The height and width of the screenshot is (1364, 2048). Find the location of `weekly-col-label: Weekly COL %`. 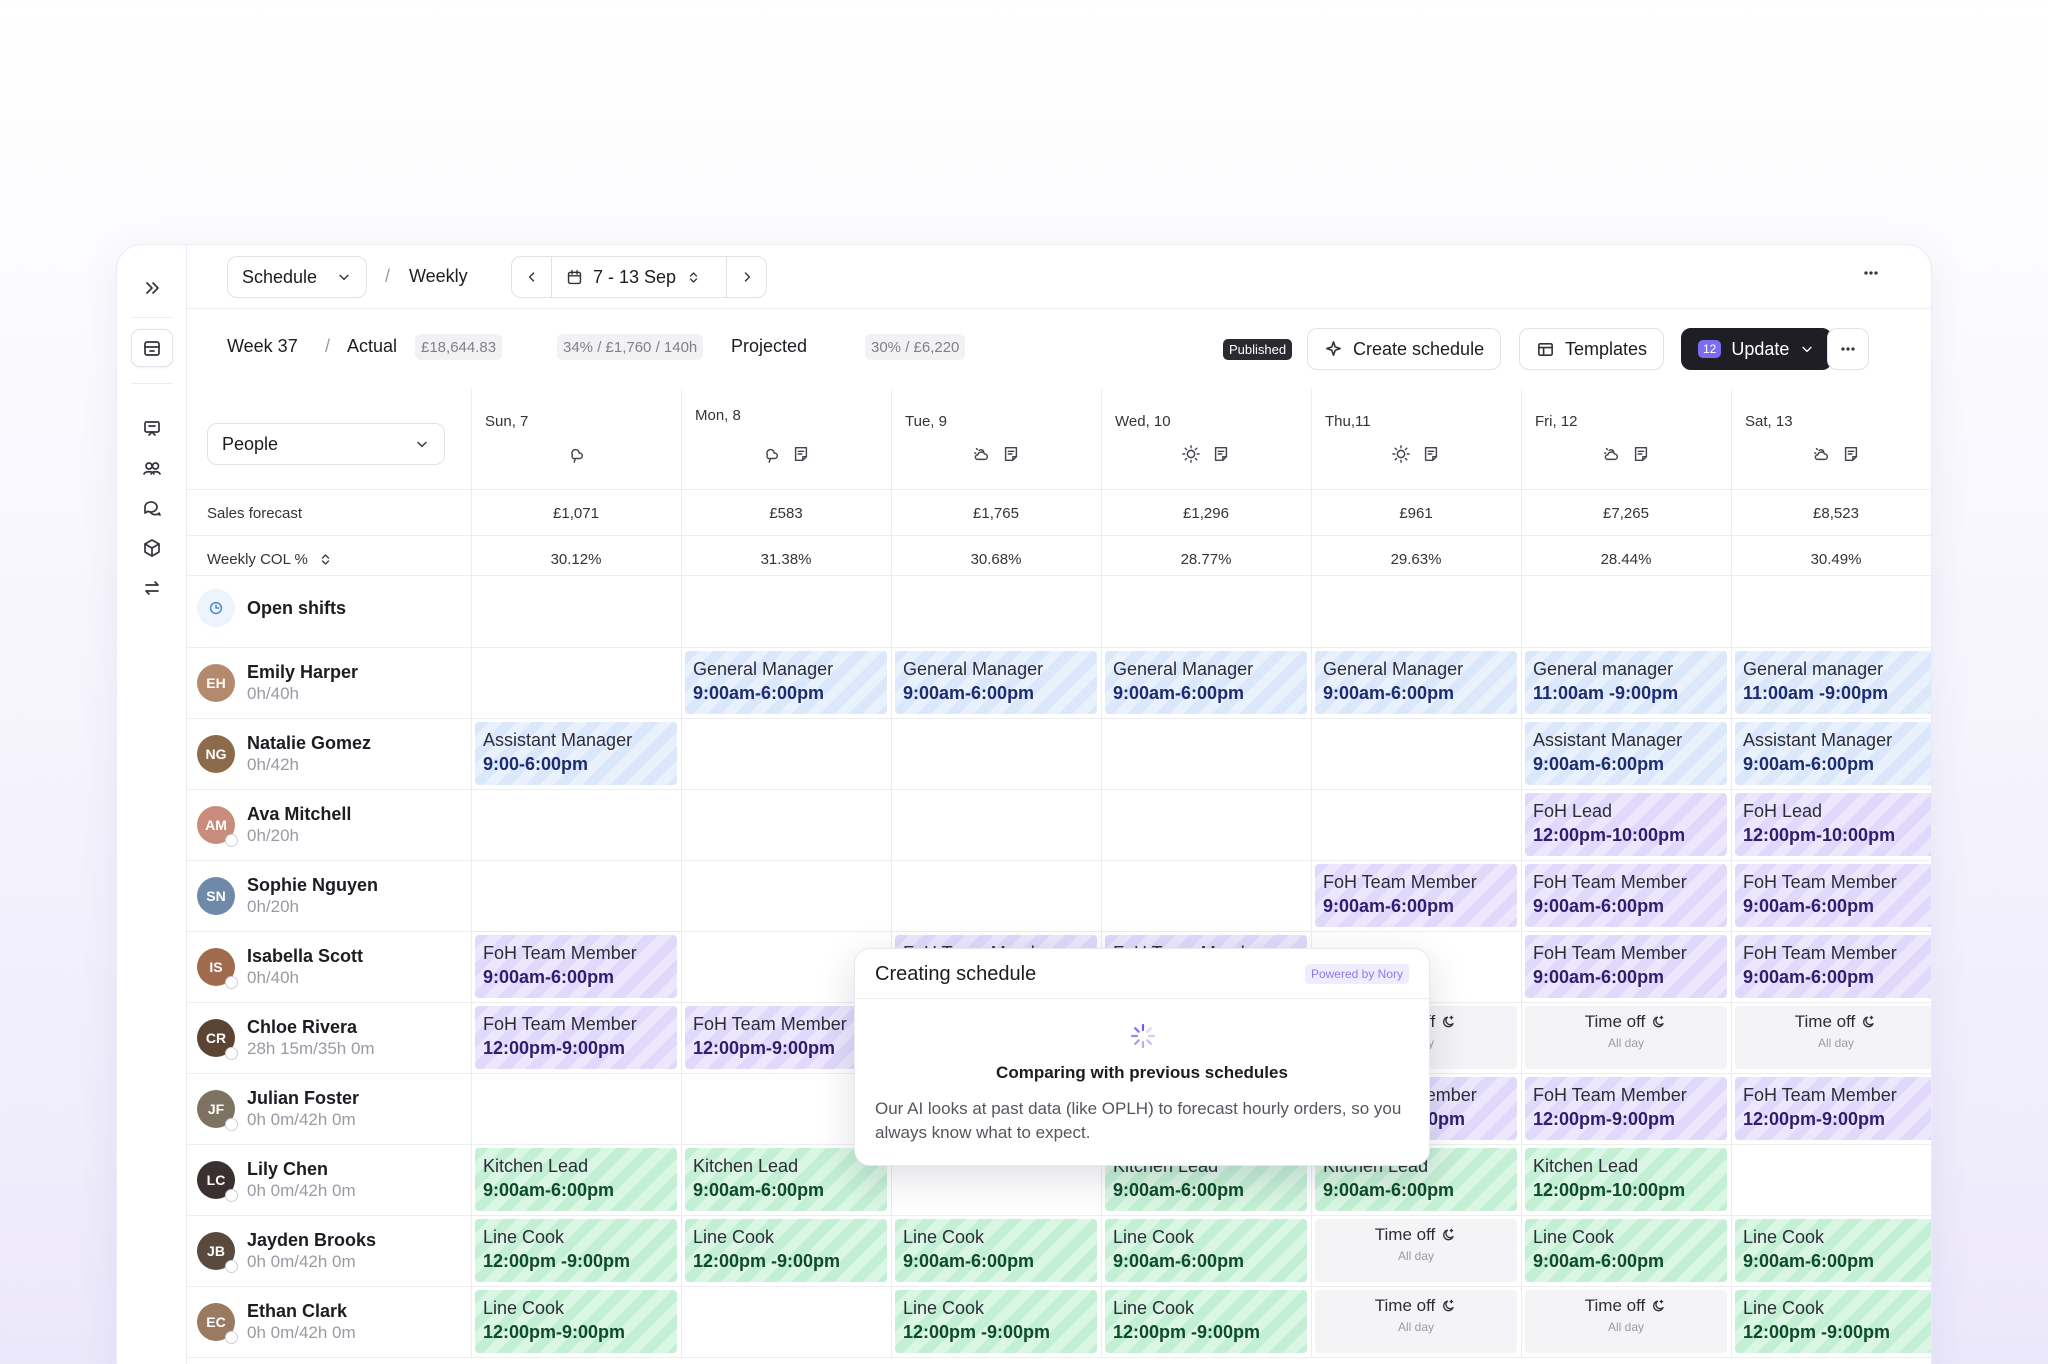

weekly-col-label: Weekly COL % is located at coordinates (270, 559).